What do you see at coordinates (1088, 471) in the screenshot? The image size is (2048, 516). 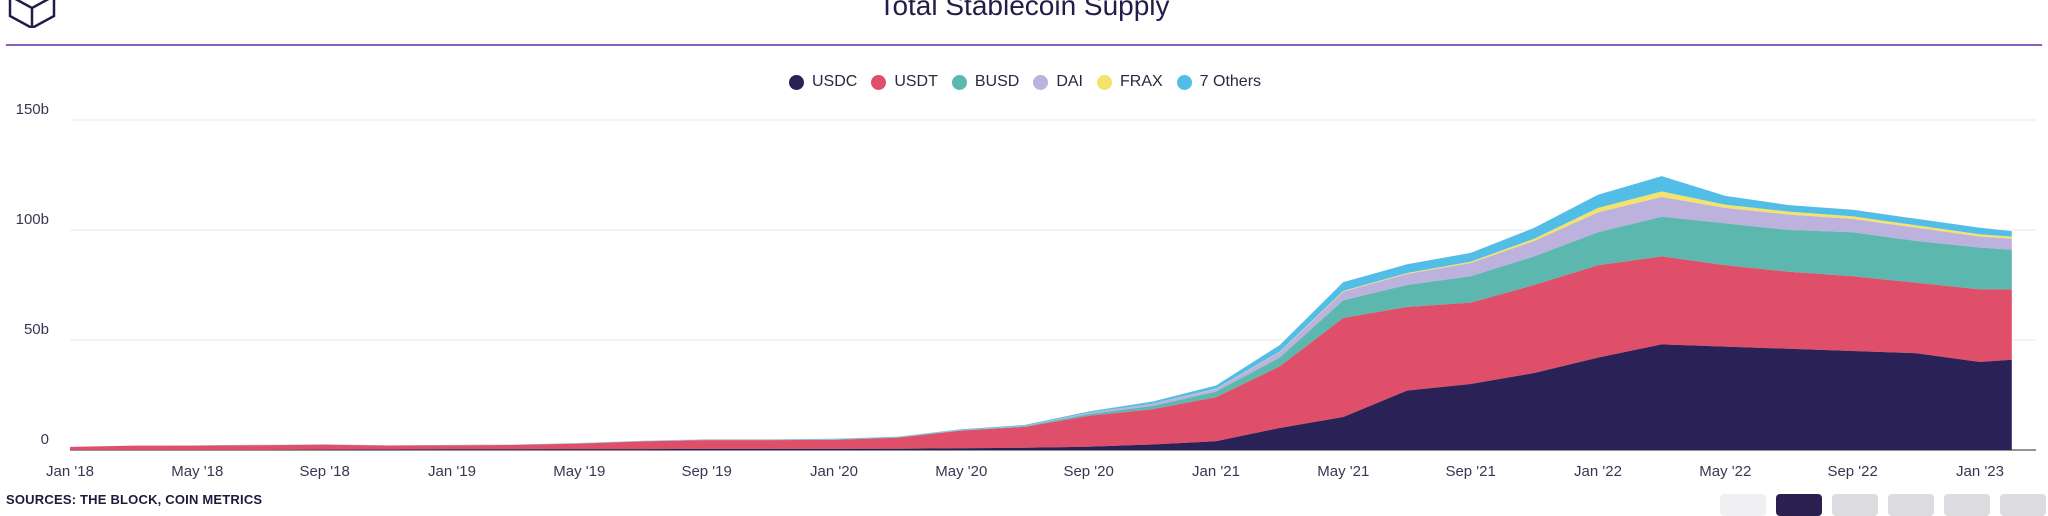 I see `x-tick-label: Sep '20` at bounding box center [1088, 471].